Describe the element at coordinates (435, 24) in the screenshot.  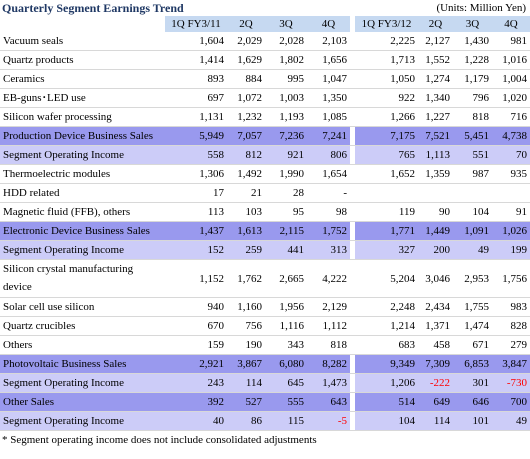
I see `column-header: 2Q` at that location.